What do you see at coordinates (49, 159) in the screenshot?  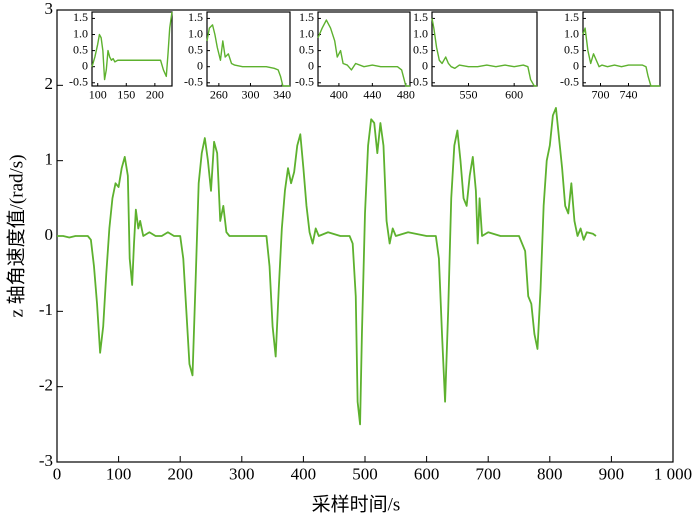 I see `y-tick-label: 1` at bounding box center [49, 159].